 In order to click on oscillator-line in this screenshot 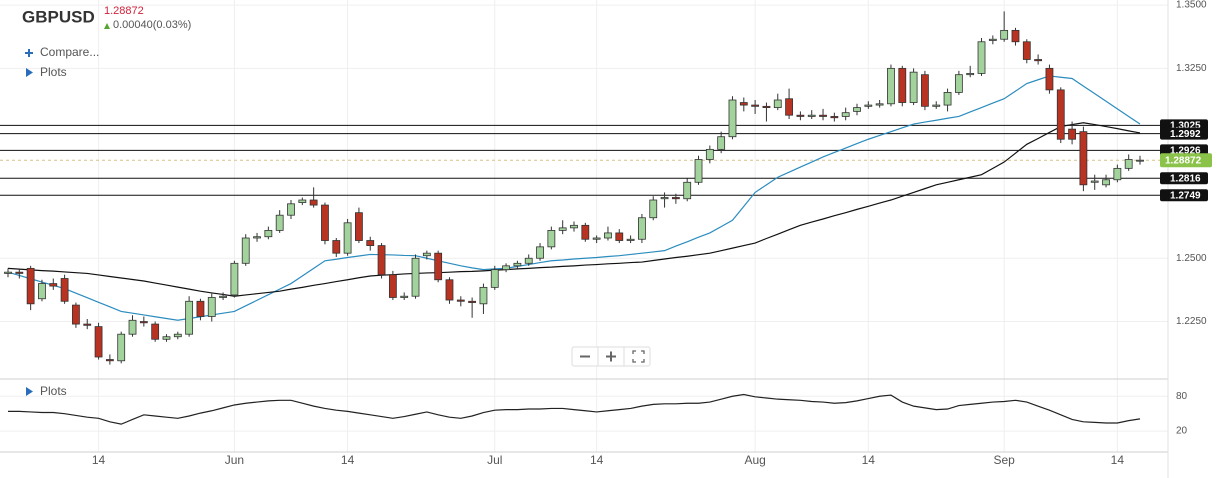, I will do `click(574, 409)`.